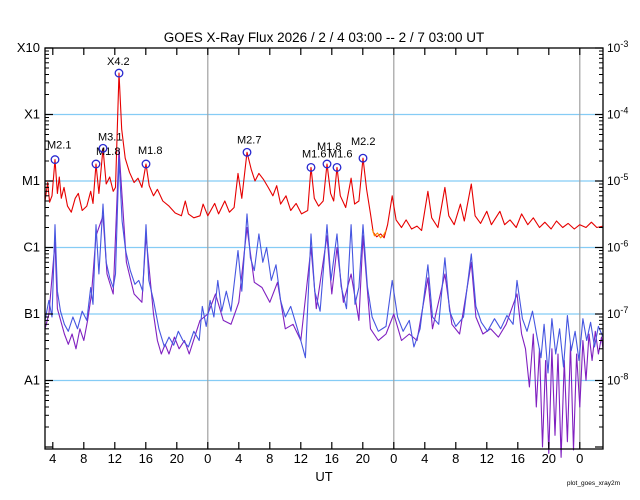  I want to click on left-axis-label: X1, so click(32, 114).